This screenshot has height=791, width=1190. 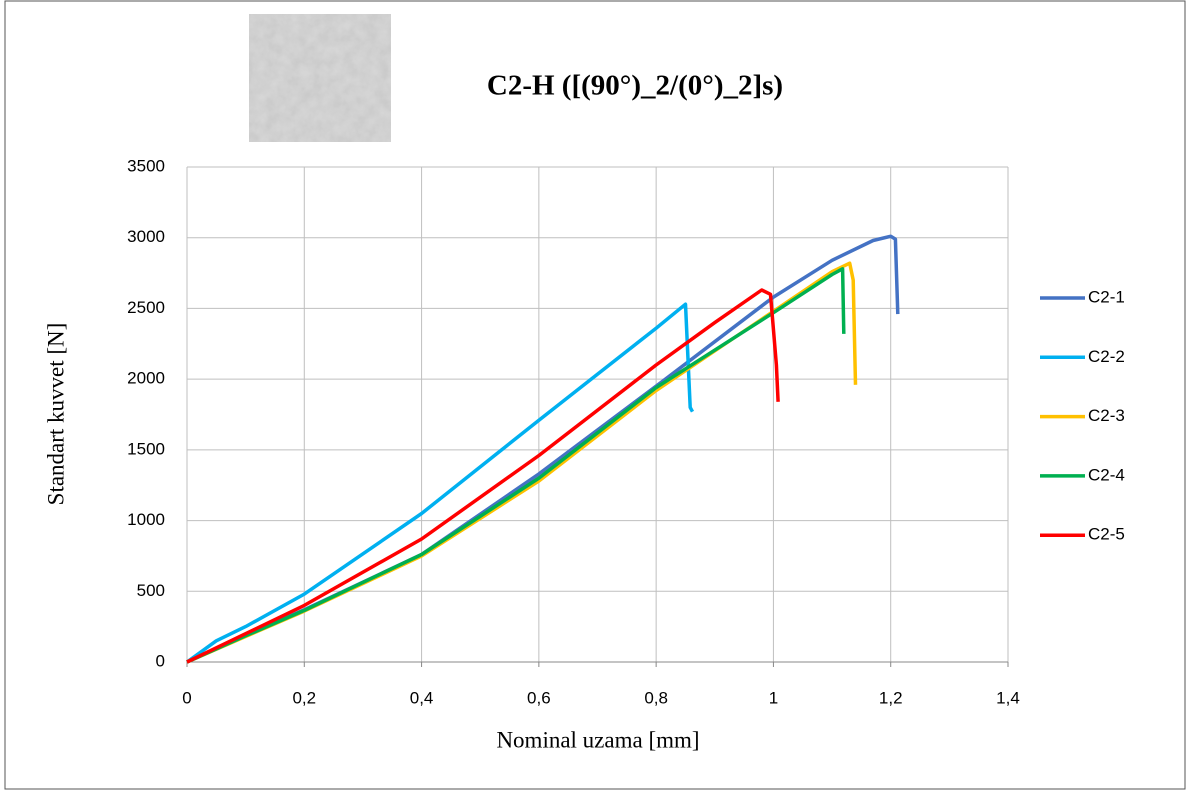 What do you see at coordinates (656, 697) in the screenshot?
I see `x-tick-label: 0,8` at bounding box center [656, 697].